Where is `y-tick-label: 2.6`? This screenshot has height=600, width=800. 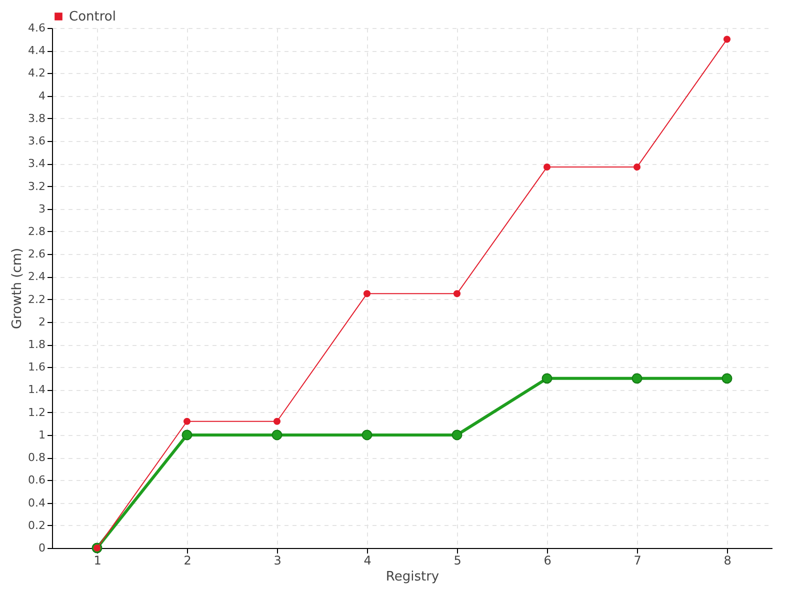 y-tick-label: 2.6 is located at coordinates (37, 254).